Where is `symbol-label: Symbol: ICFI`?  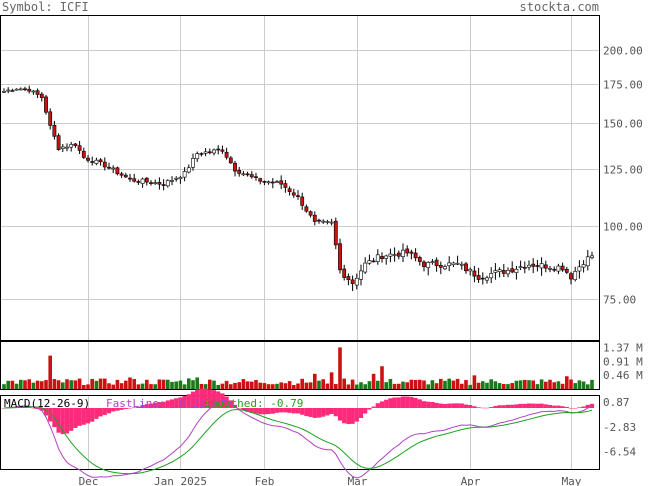 symbol-label: Symbol: ICFI is located at coordinates (45, 7).